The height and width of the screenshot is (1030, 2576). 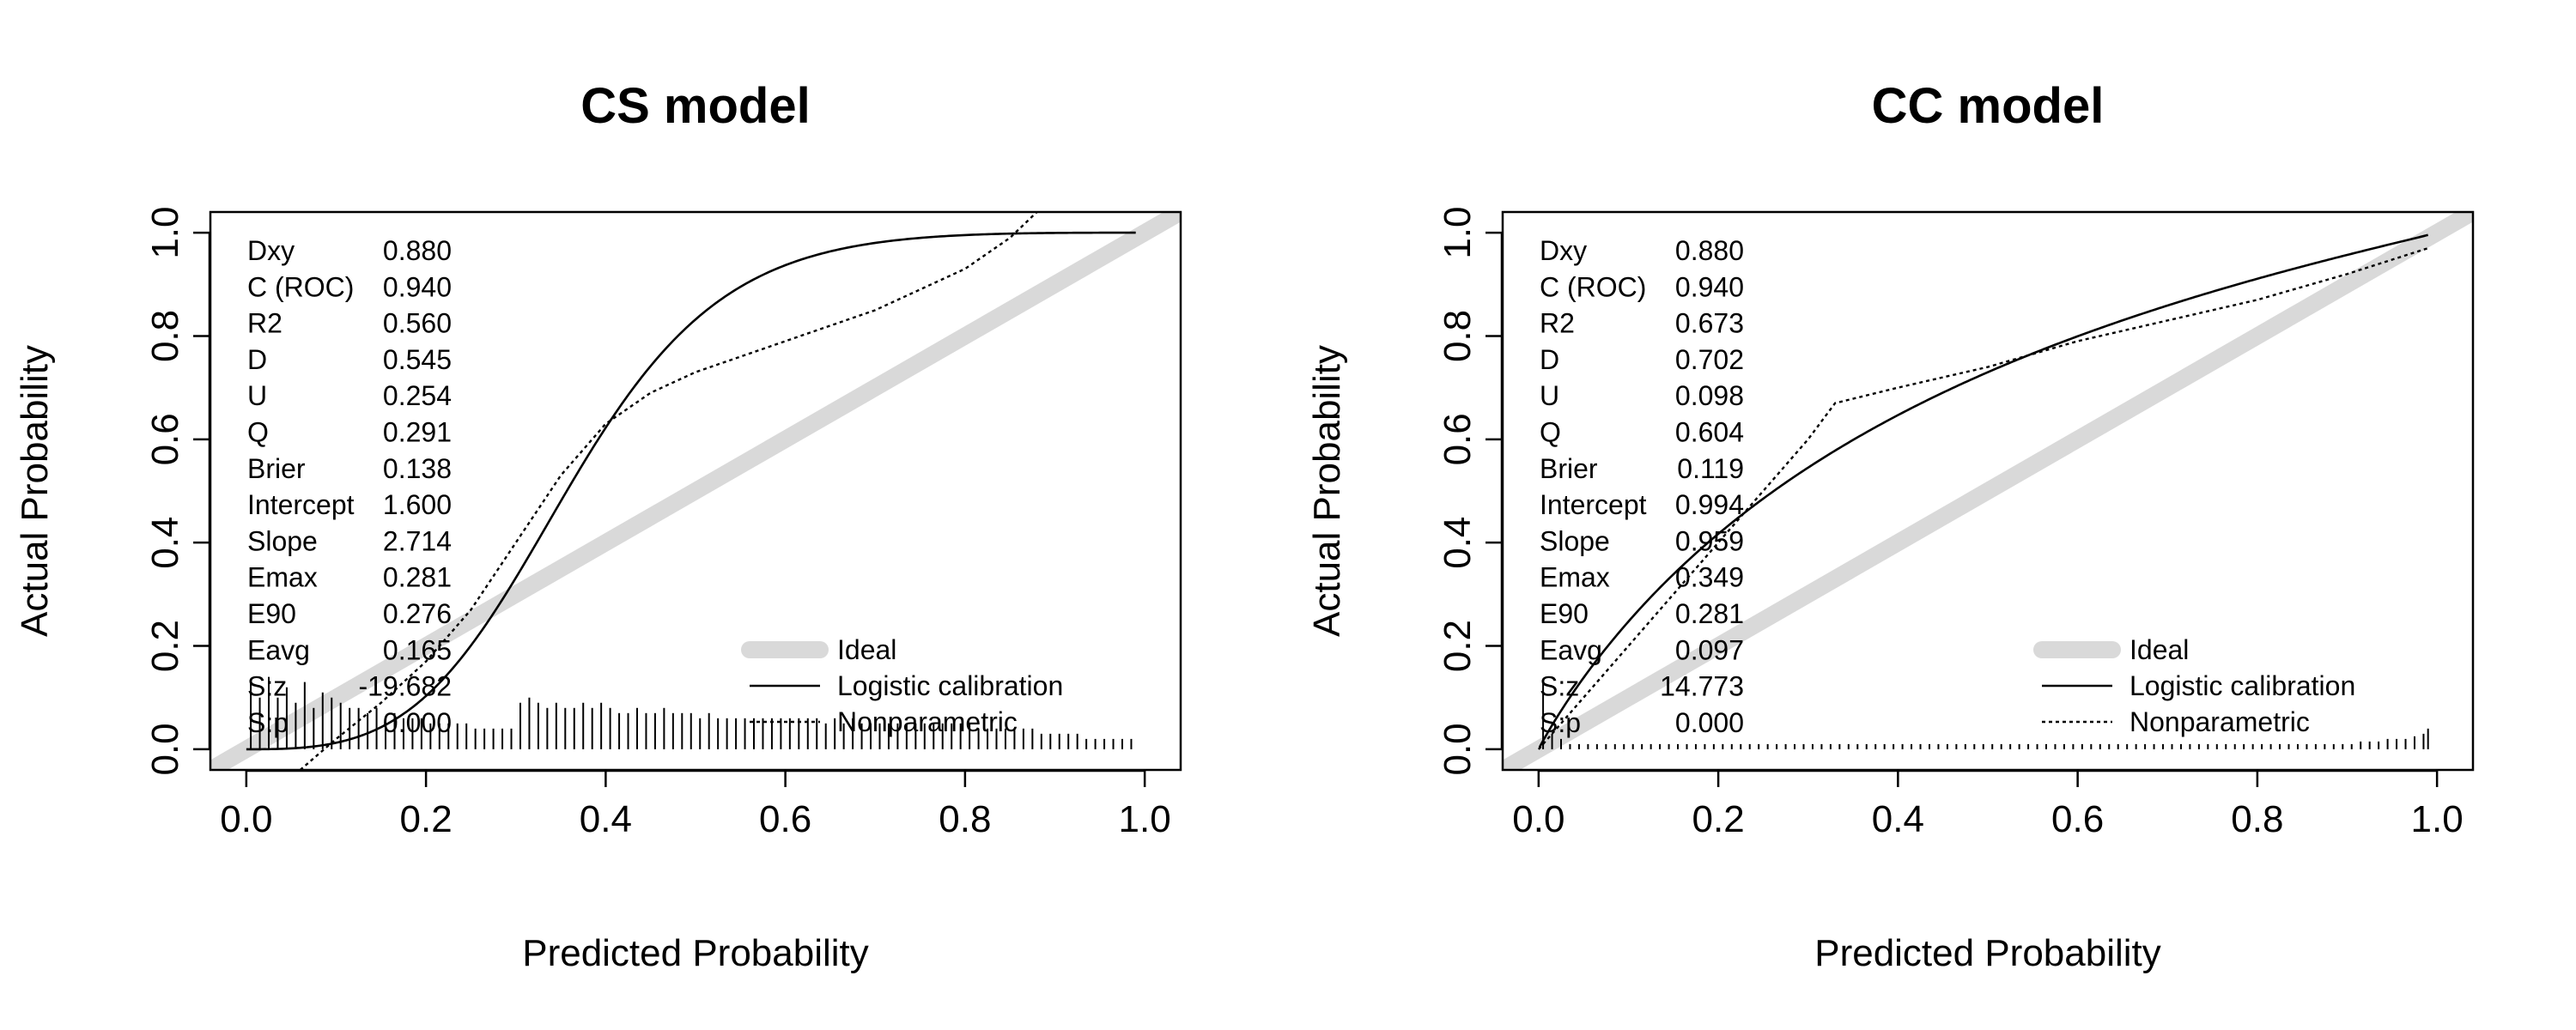 What do you see at coordinates (418, 395) in the screenshot?
I see `stat-value: 0.254` at bounding box center [418, 395].